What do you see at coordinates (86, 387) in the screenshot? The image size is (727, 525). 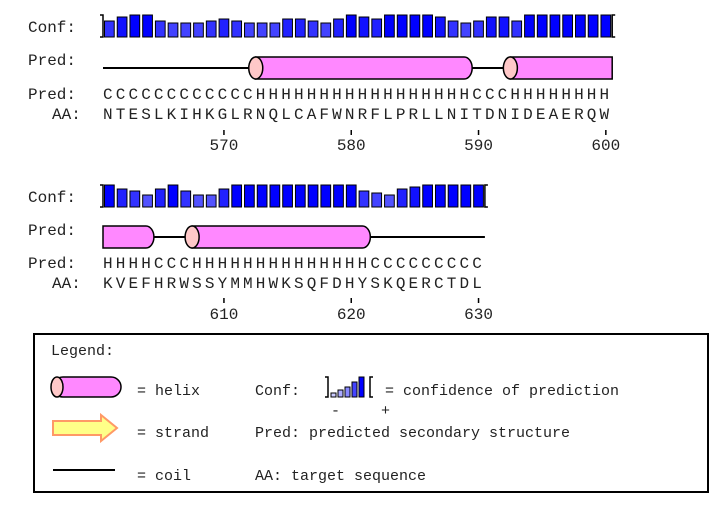 I see `helix-icon` at bounding box center [86, 387].